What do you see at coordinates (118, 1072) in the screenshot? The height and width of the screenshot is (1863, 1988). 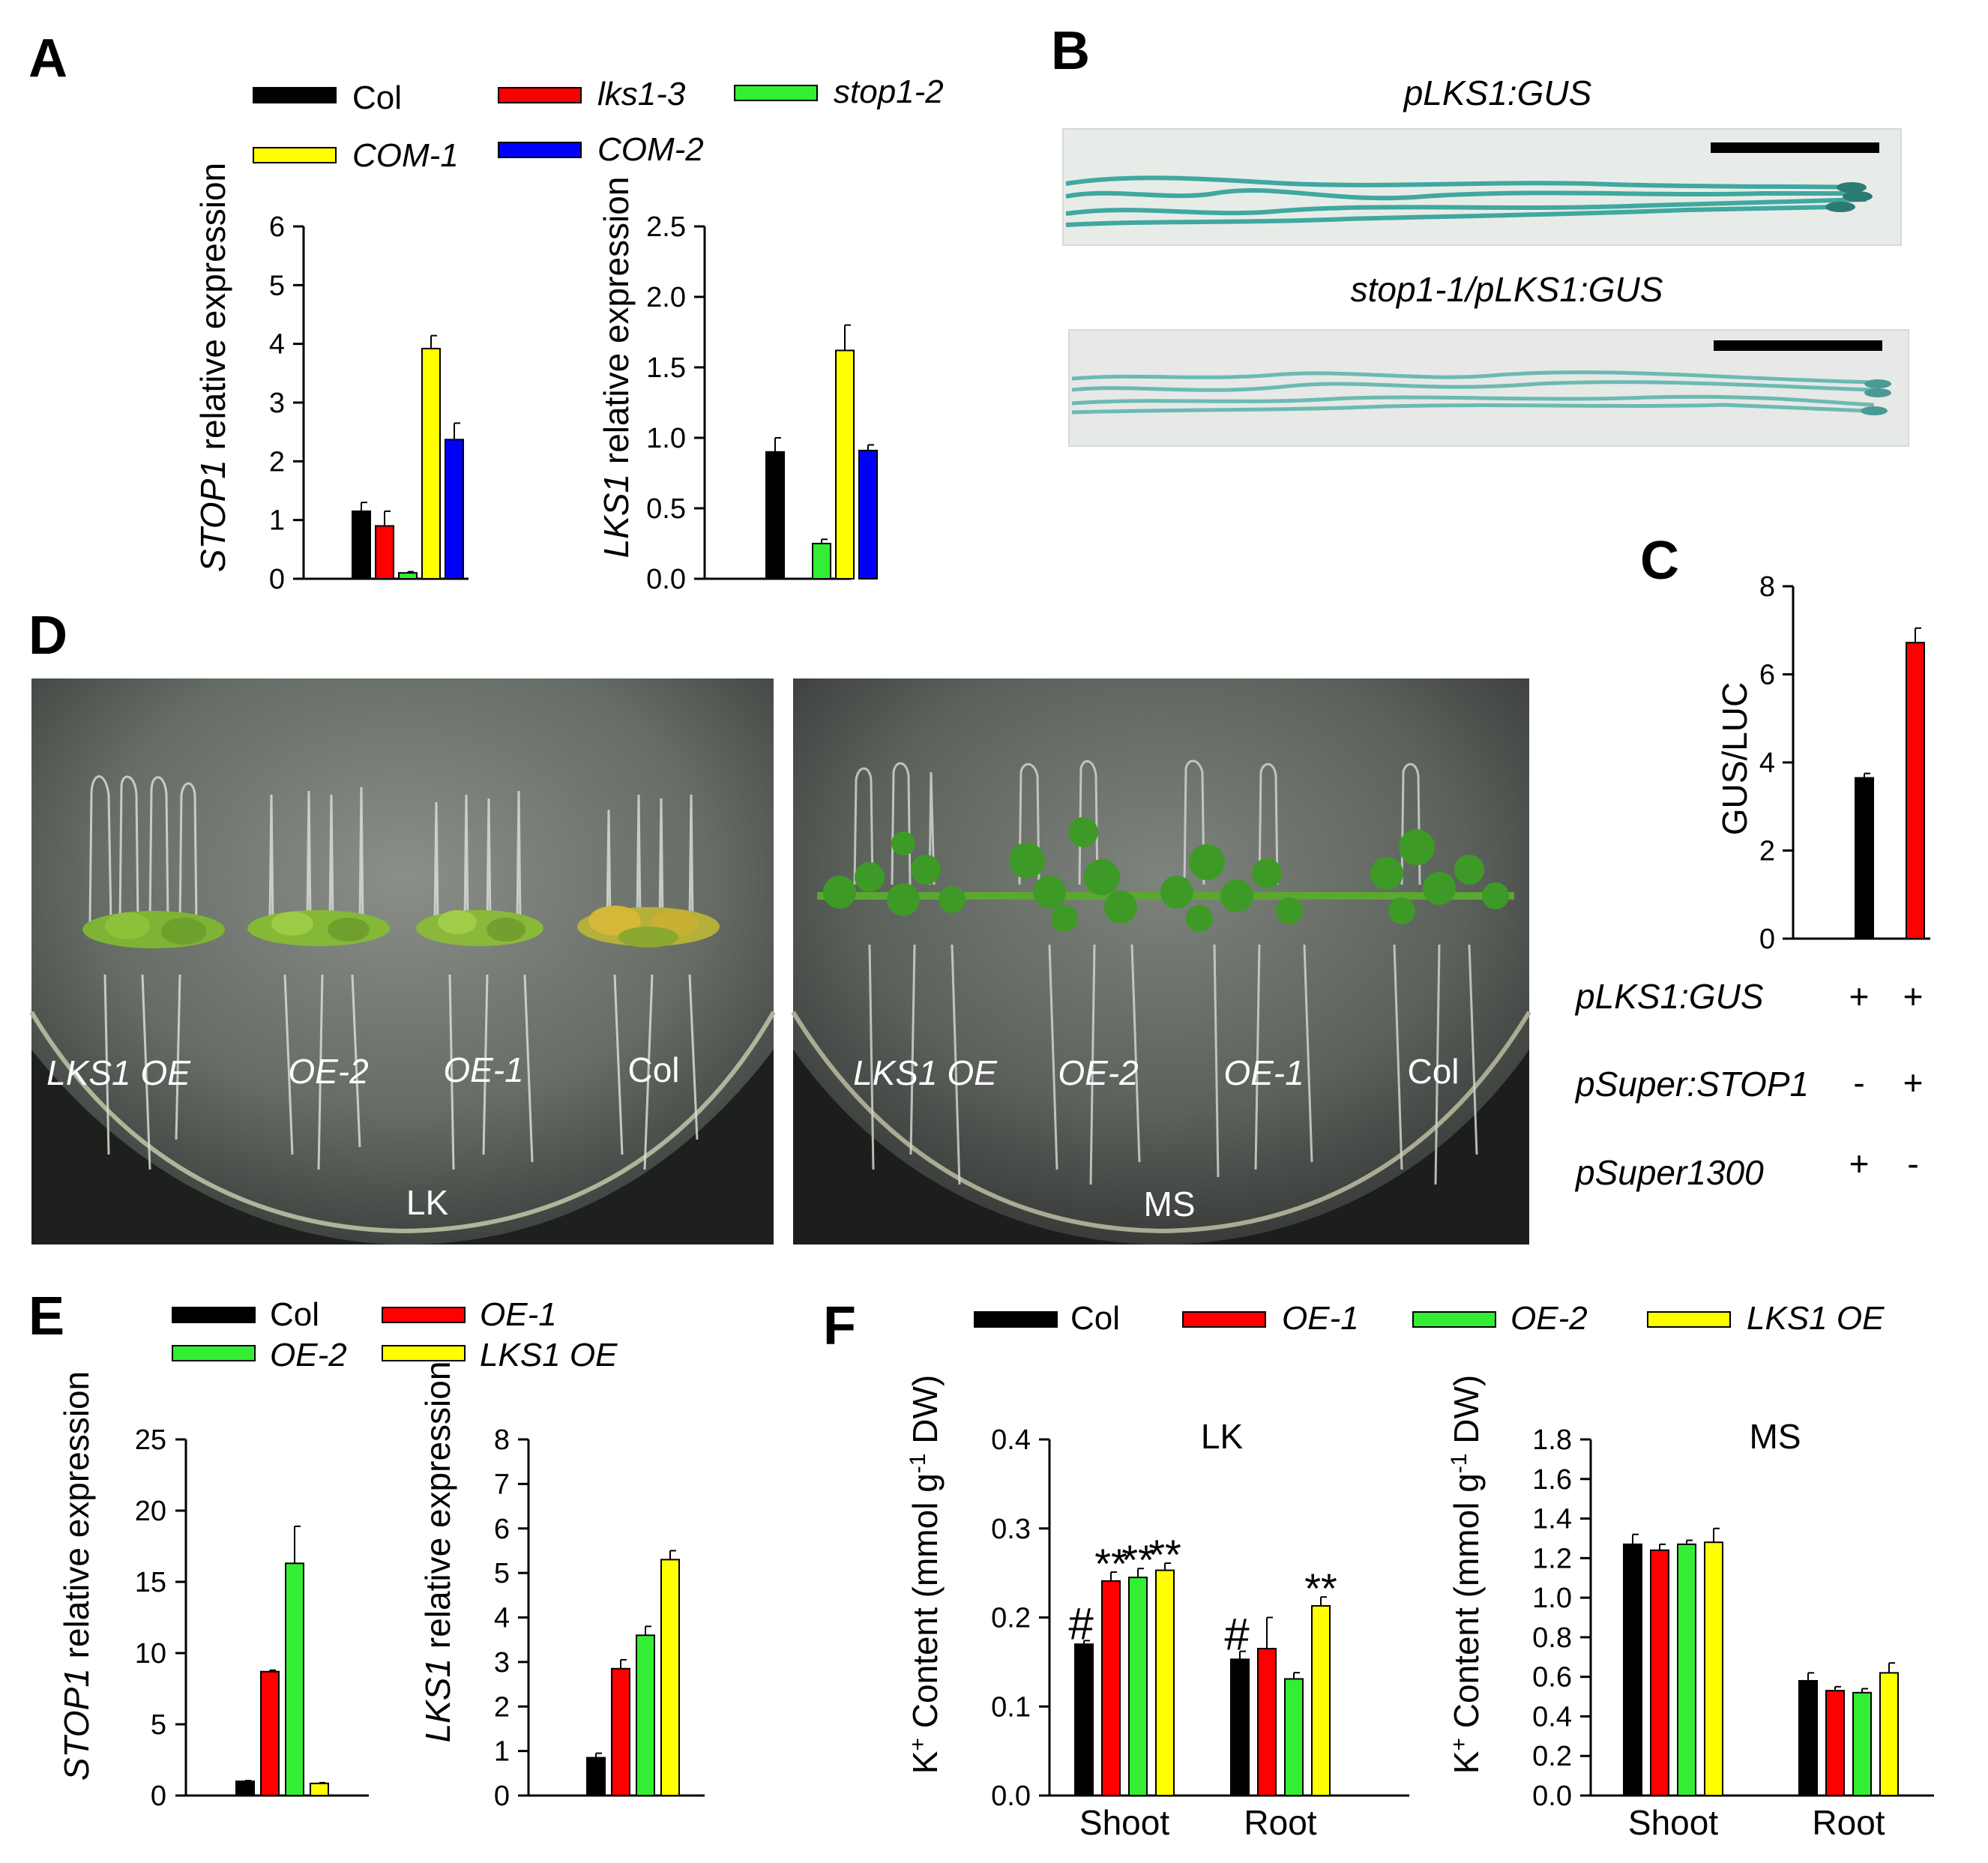 I see `plate-lk-line-label: LKS1 OE` at bounding box center [118, 1072].